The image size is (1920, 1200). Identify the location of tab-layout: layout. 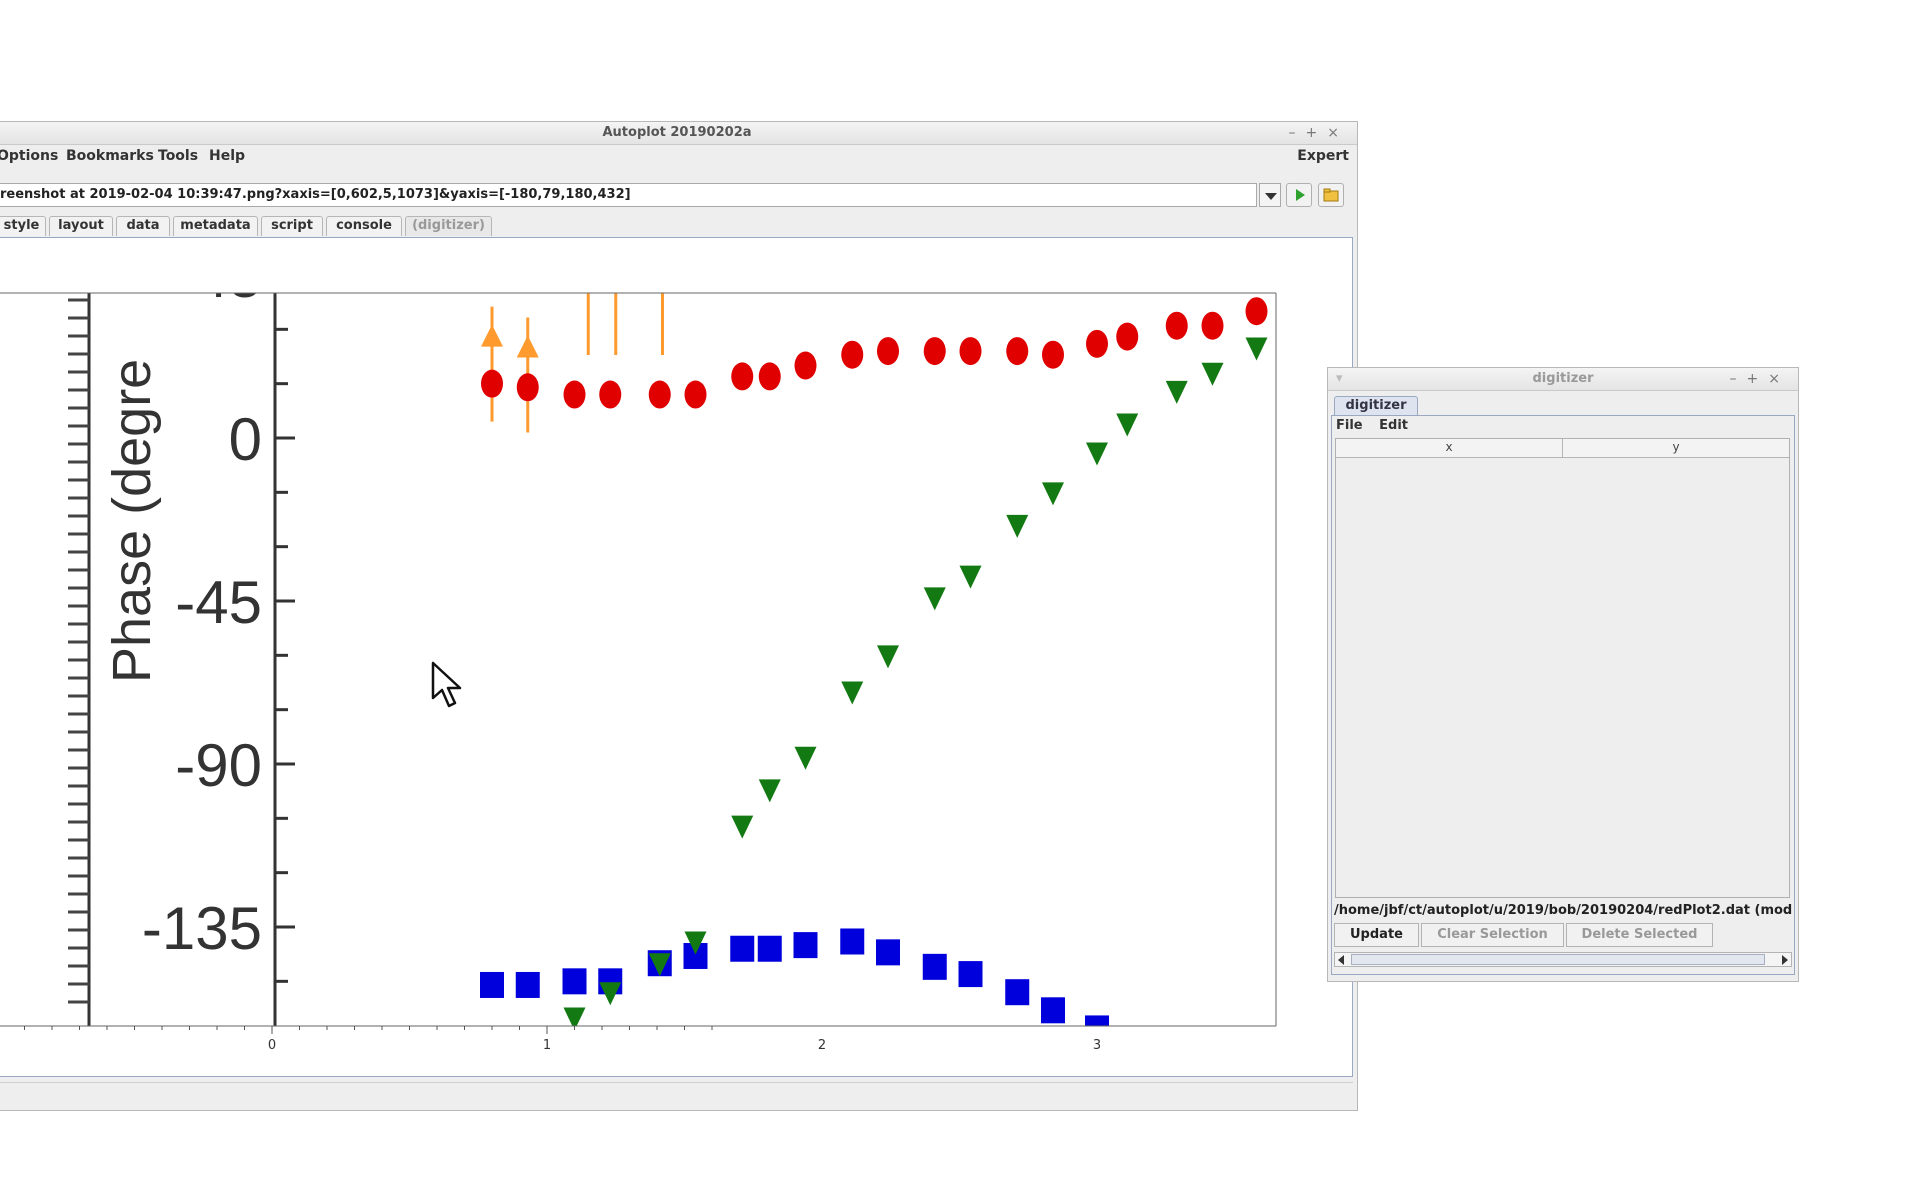
(81, 226).